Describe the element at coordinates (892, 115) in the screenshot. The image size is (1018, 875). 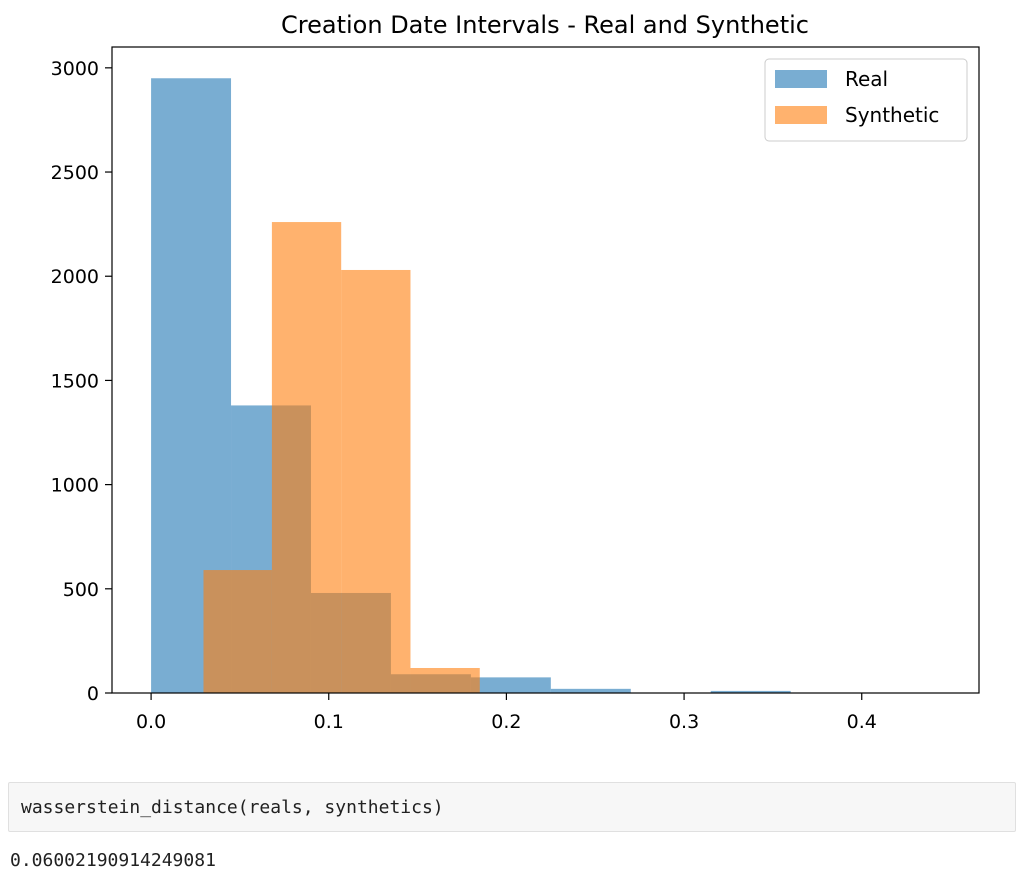
I see `legend-label-synthetic: Synthetic` at that location.